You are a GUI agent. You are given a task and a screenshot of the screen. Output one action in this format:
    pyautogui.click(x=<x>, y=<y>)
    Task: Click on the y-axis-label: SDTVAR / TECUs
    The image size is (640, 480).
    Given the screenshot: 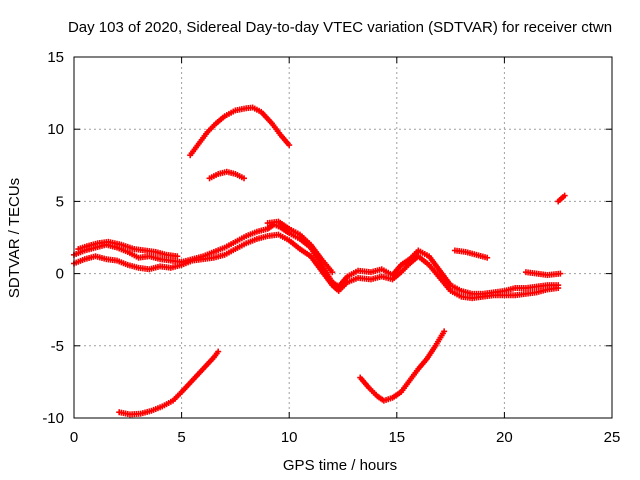 What is the action you would take?
    pyautogui.click(x=14, y=238)
    